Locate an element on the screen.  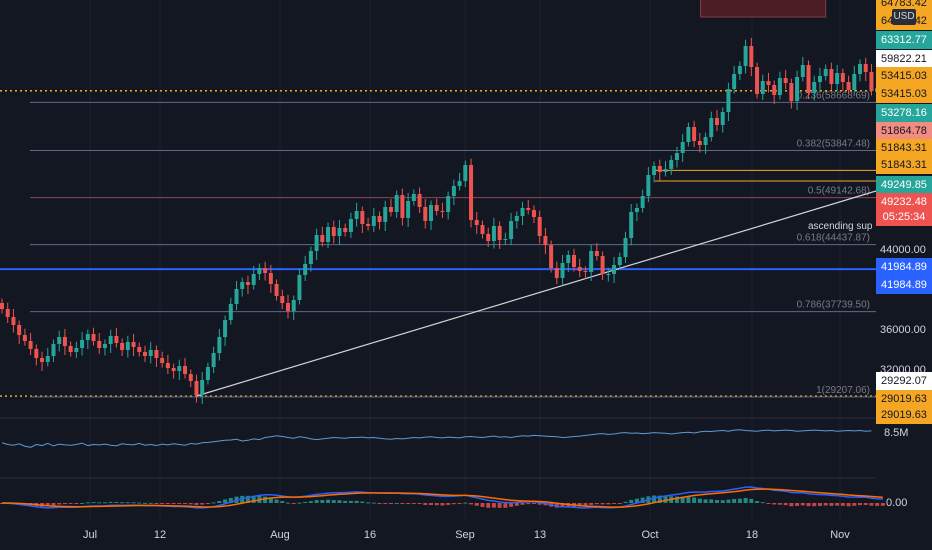
fib-level-label: 0.618(44437.87) is located at coordinates (833, 238).